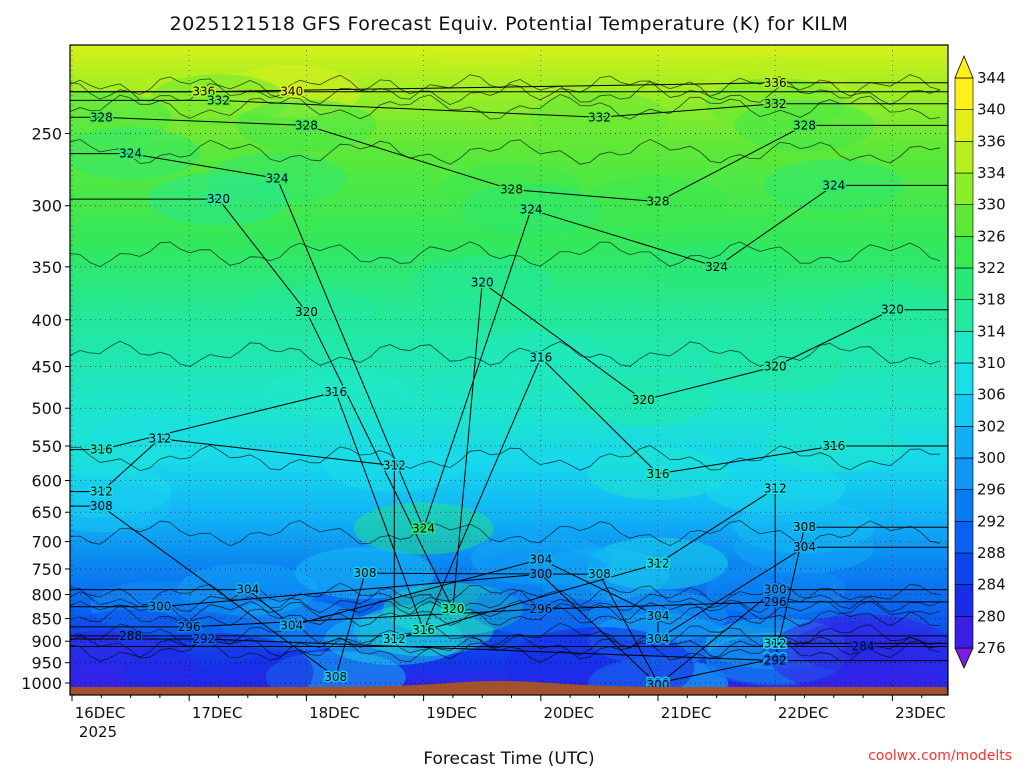  I want to click on y-tick-label-1000: 1000, so click(41, 683).